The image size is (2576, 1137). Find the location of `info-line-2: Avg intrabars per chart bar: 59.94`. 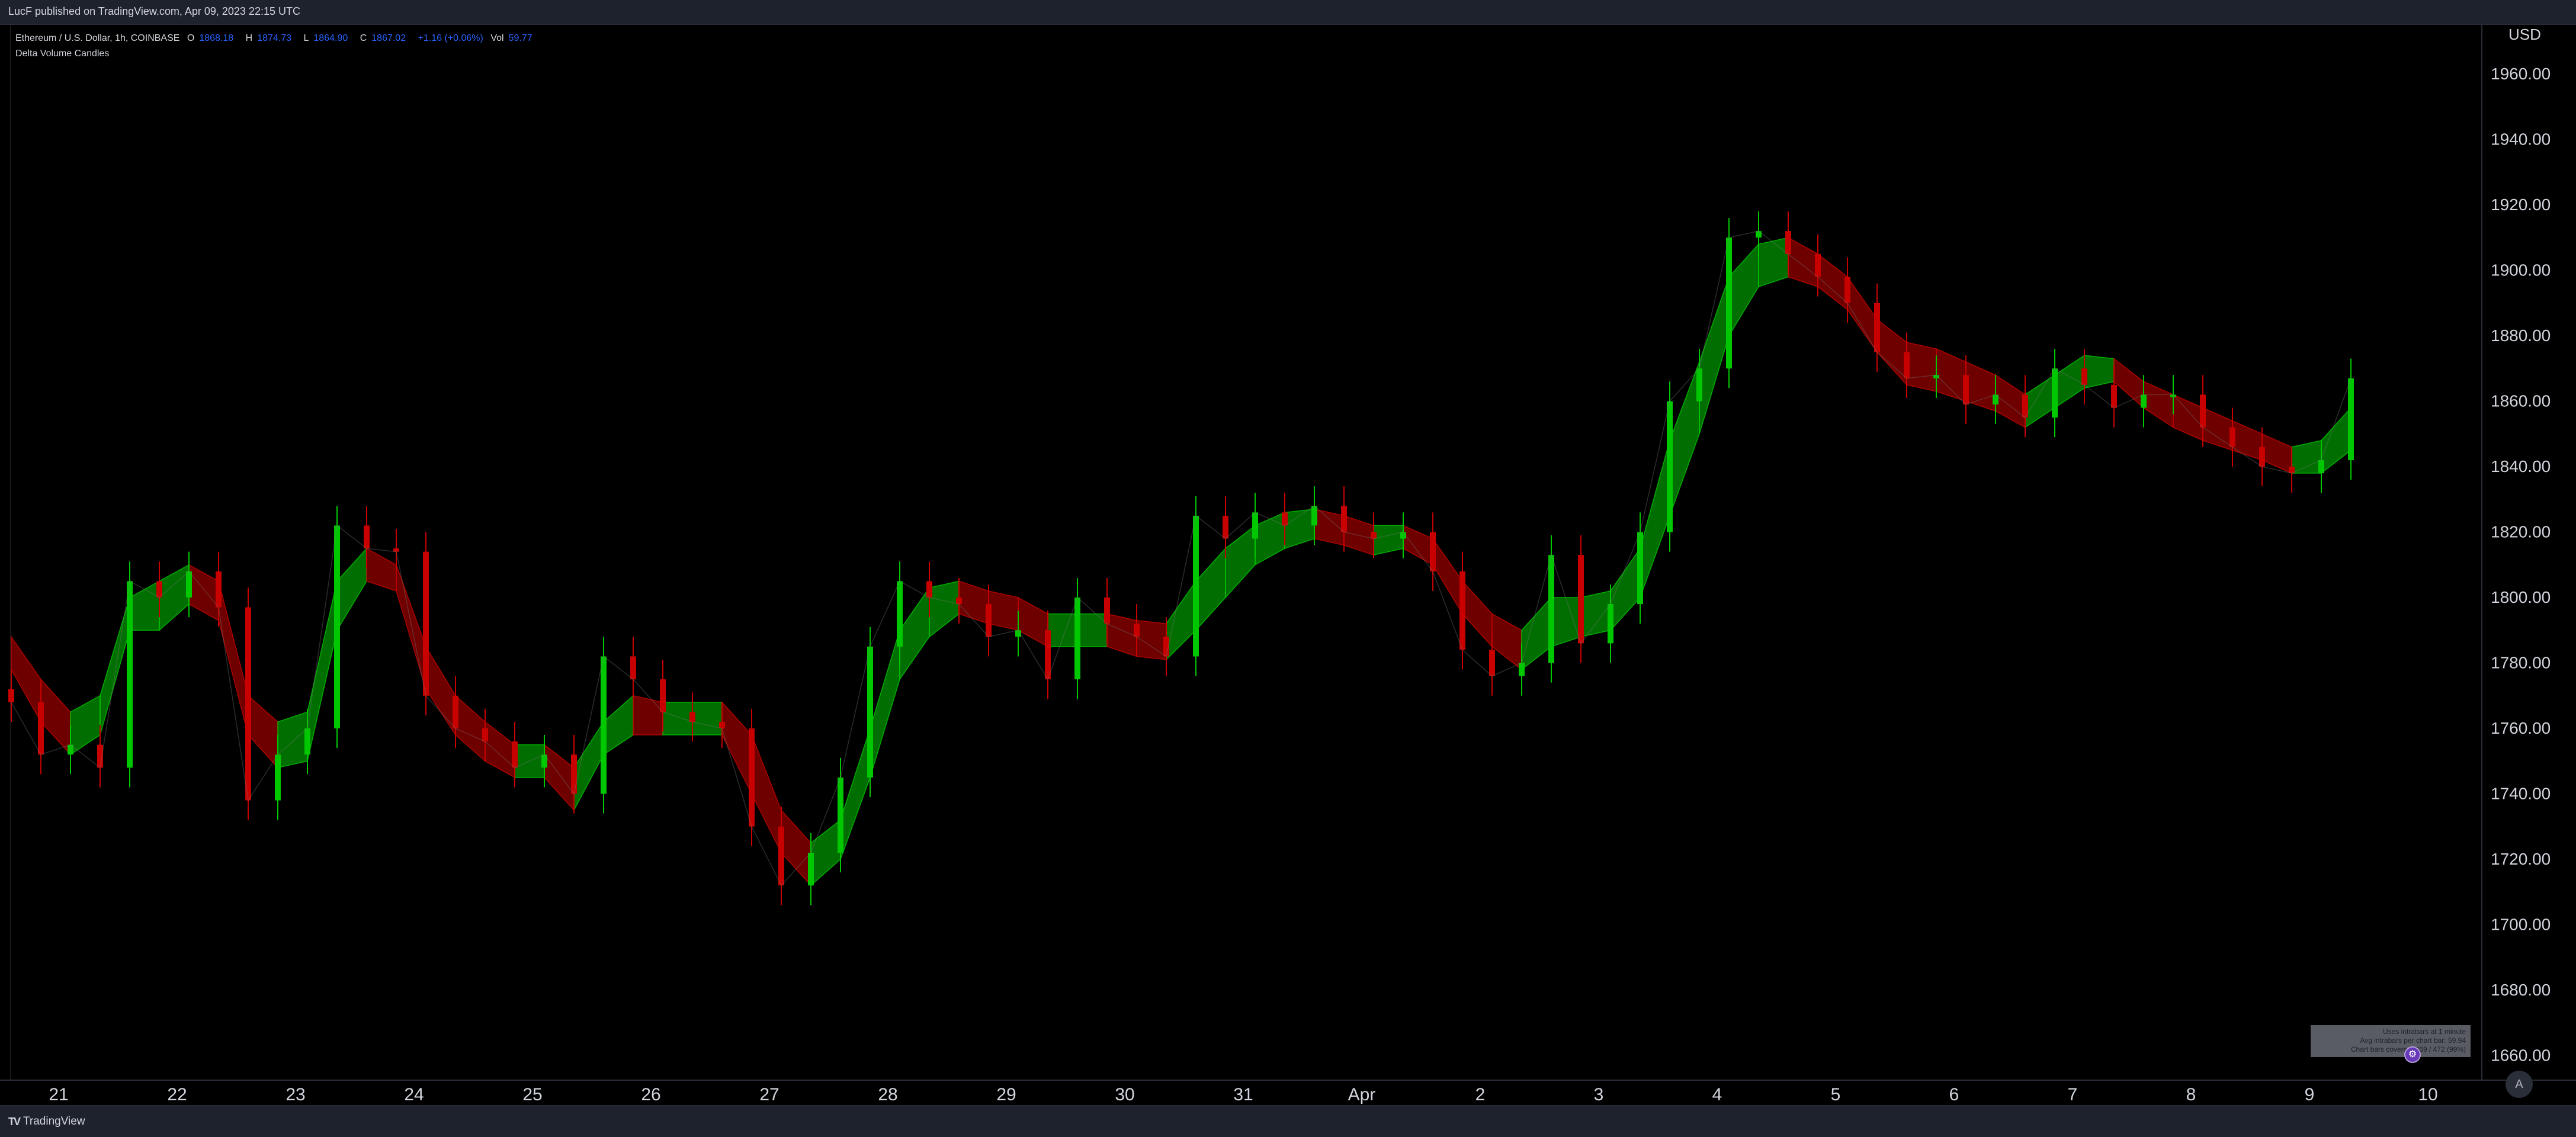

info-line-2: Avg intrabars per chart bar: 59.94 is located at coordinates (2413, 1040).